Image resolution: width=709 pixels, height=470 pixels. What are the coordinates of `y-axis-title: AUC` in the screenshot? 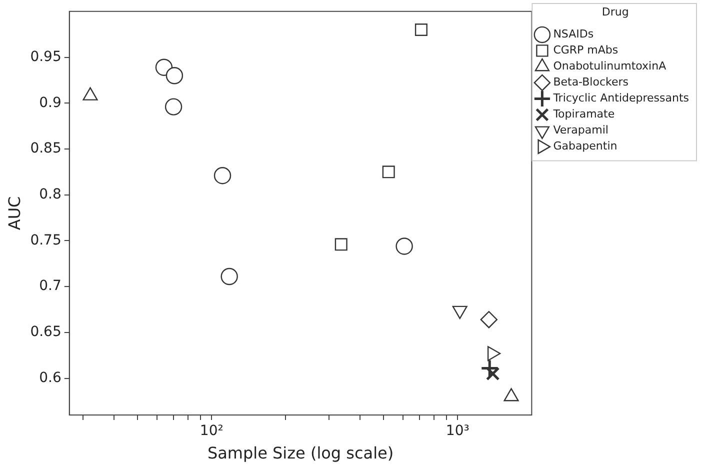 It's located at (14, 213).